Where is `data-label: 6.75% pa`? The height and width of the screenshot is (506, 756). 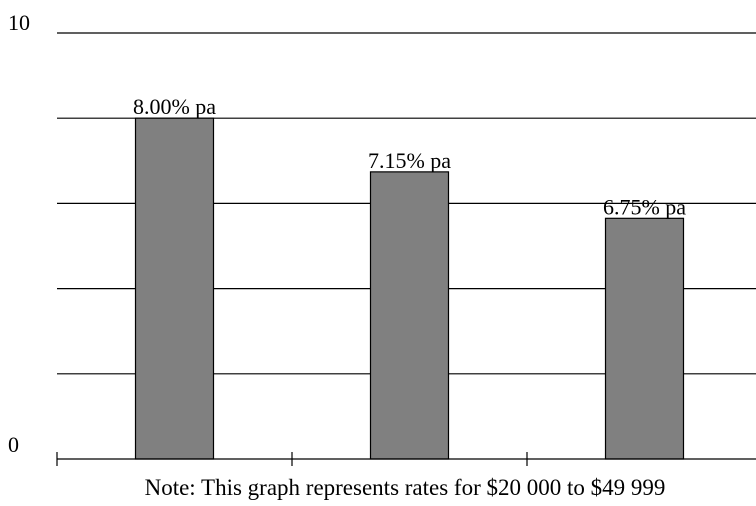
data-label: 6.75% pa is located at coordinates (644, 206).